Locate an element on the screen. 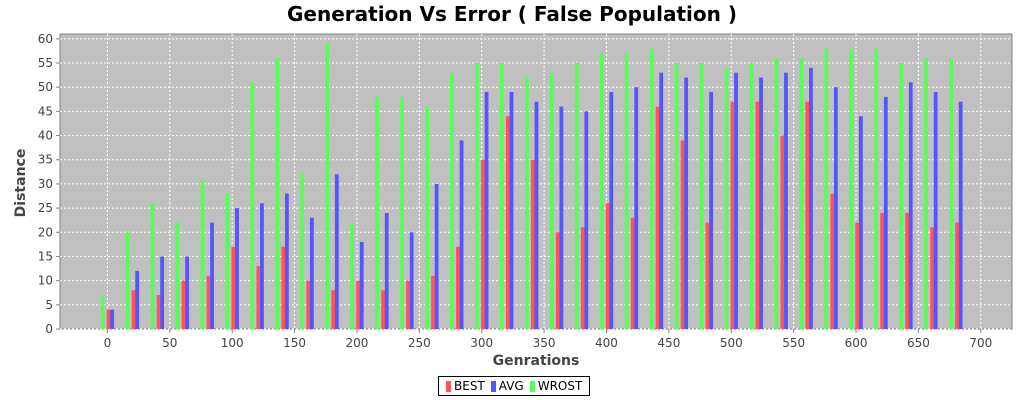 The image size is (1024, 400). y-tick-label: 0 is located at coordinates (49, 329).